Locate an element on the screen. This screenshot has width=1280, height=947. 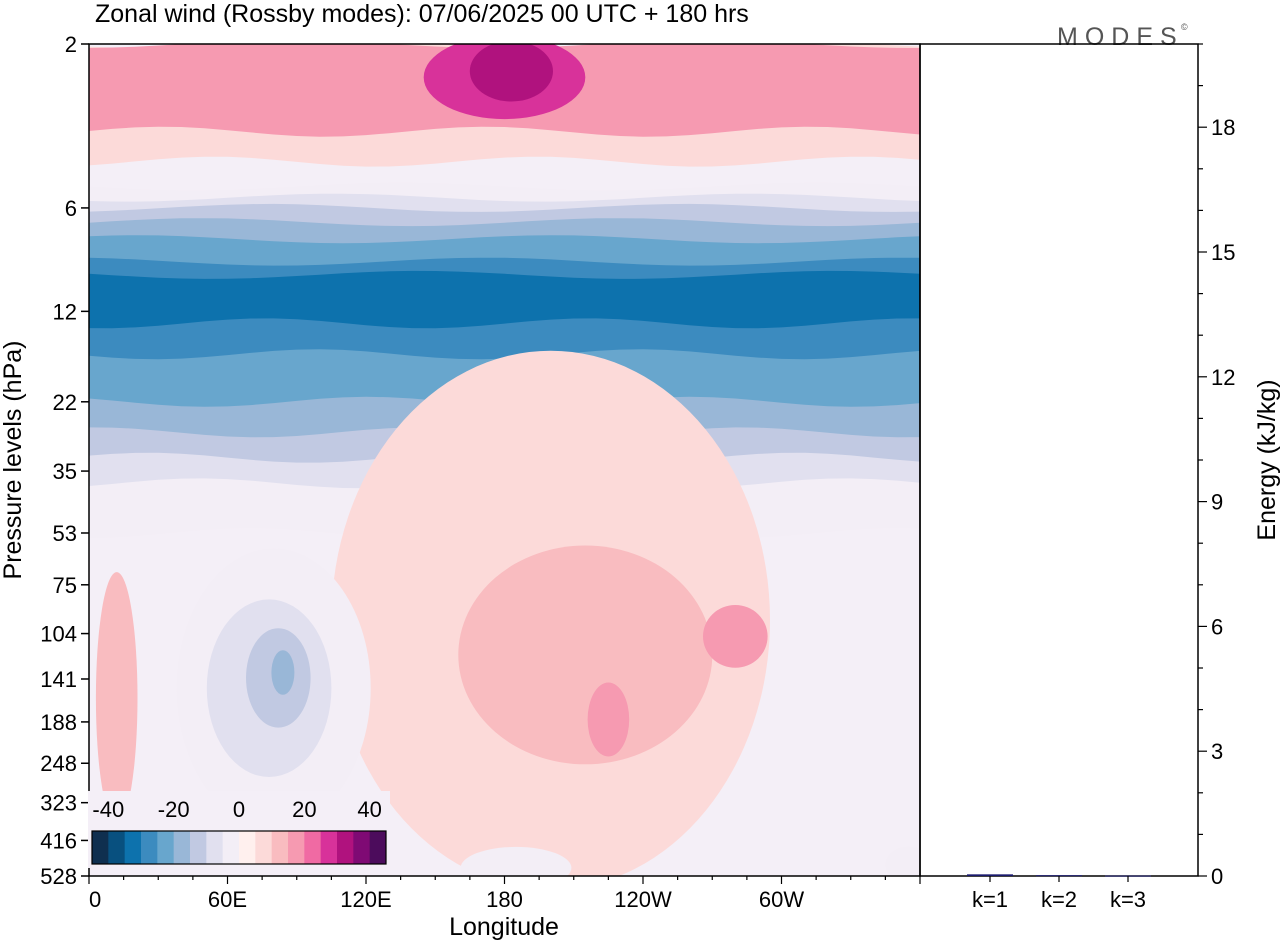
modes-logo: MODES © is located at coordinates (1122, 36).